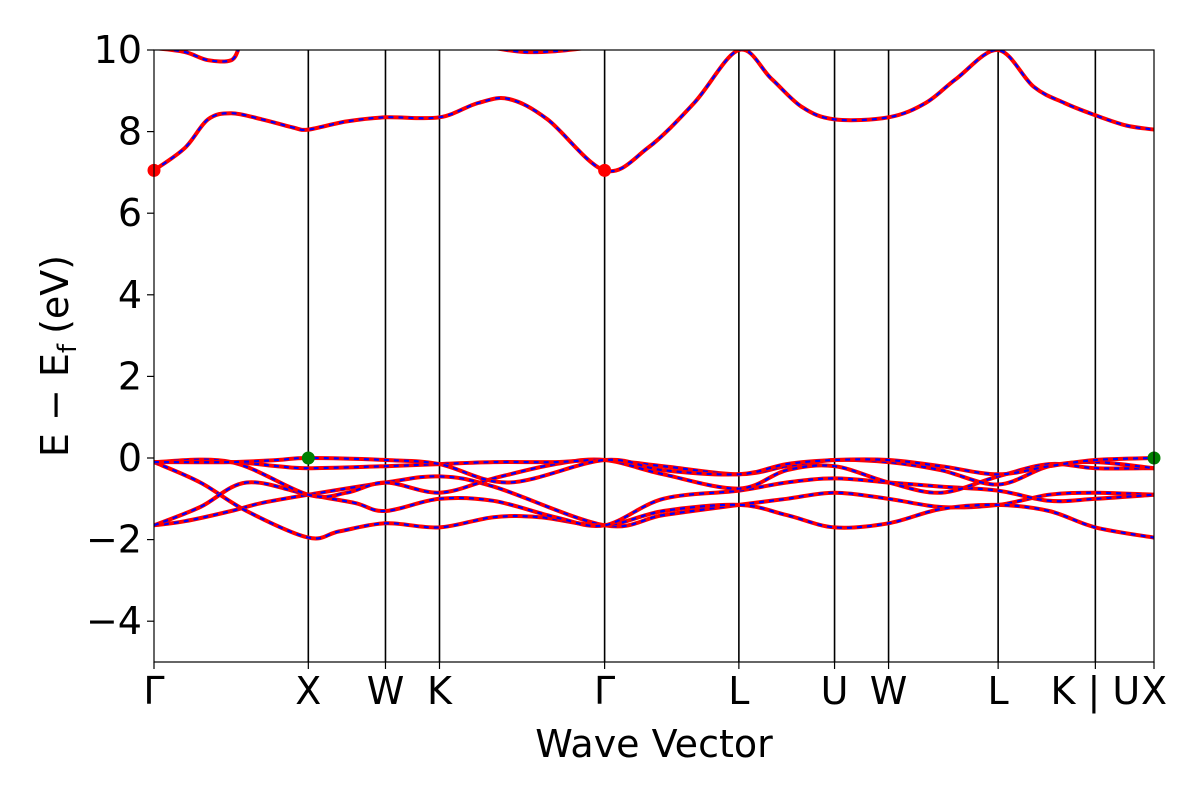 Image resolution: width=1200 pixels, height=800 pixels. What do you see at coordinates (835, 691) in the screenshot?
I see `x-tick-label: U` at bounding box center [835, 691].